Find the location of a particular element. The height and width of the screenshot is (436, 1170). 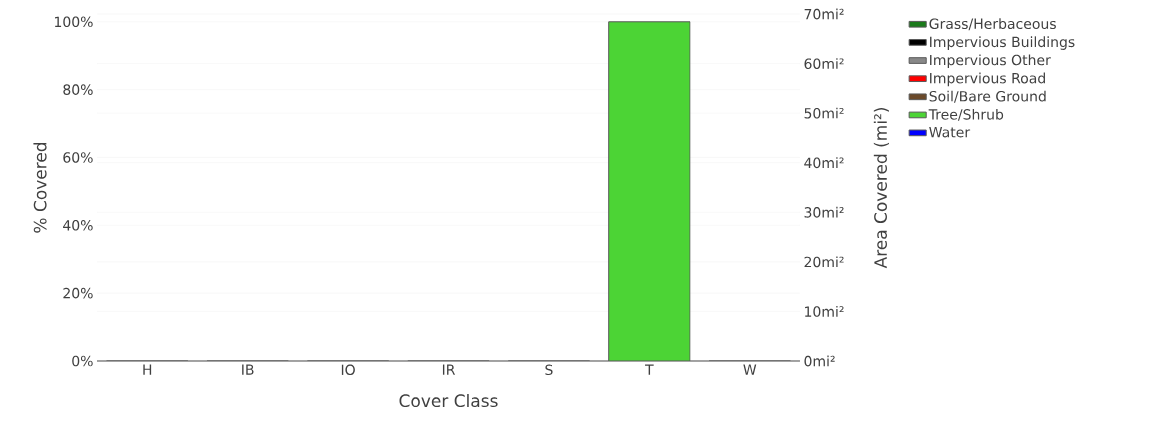

y2-tick-label: 40mi² is located at coordinates (824, 163).